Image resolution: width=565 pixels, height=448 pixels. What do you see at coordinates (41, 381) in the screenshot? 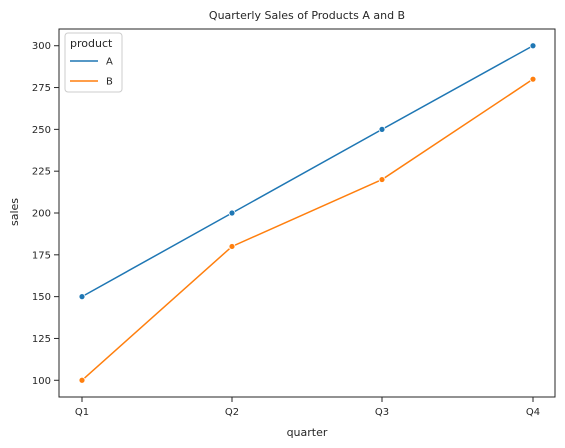
I see `y-tick-label: 100` at bounding box center [41, 381].